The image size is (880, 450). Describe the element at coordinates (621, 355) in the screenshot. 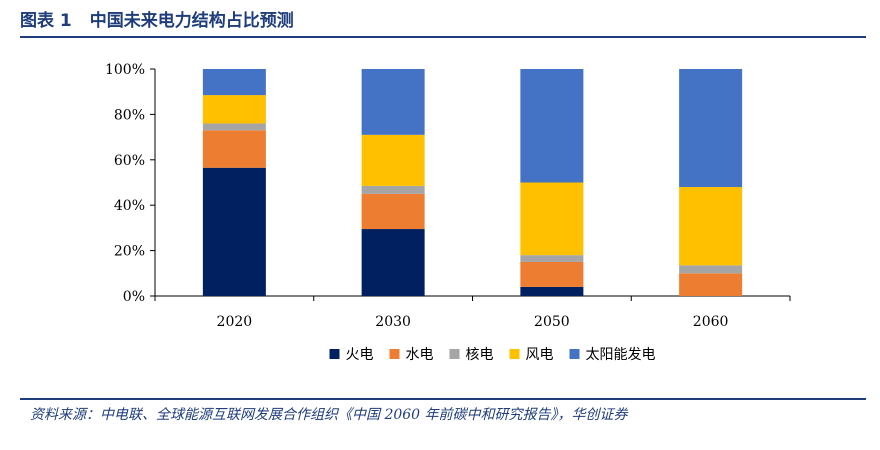

I see `legend-label: 太阳能发电` at that location.